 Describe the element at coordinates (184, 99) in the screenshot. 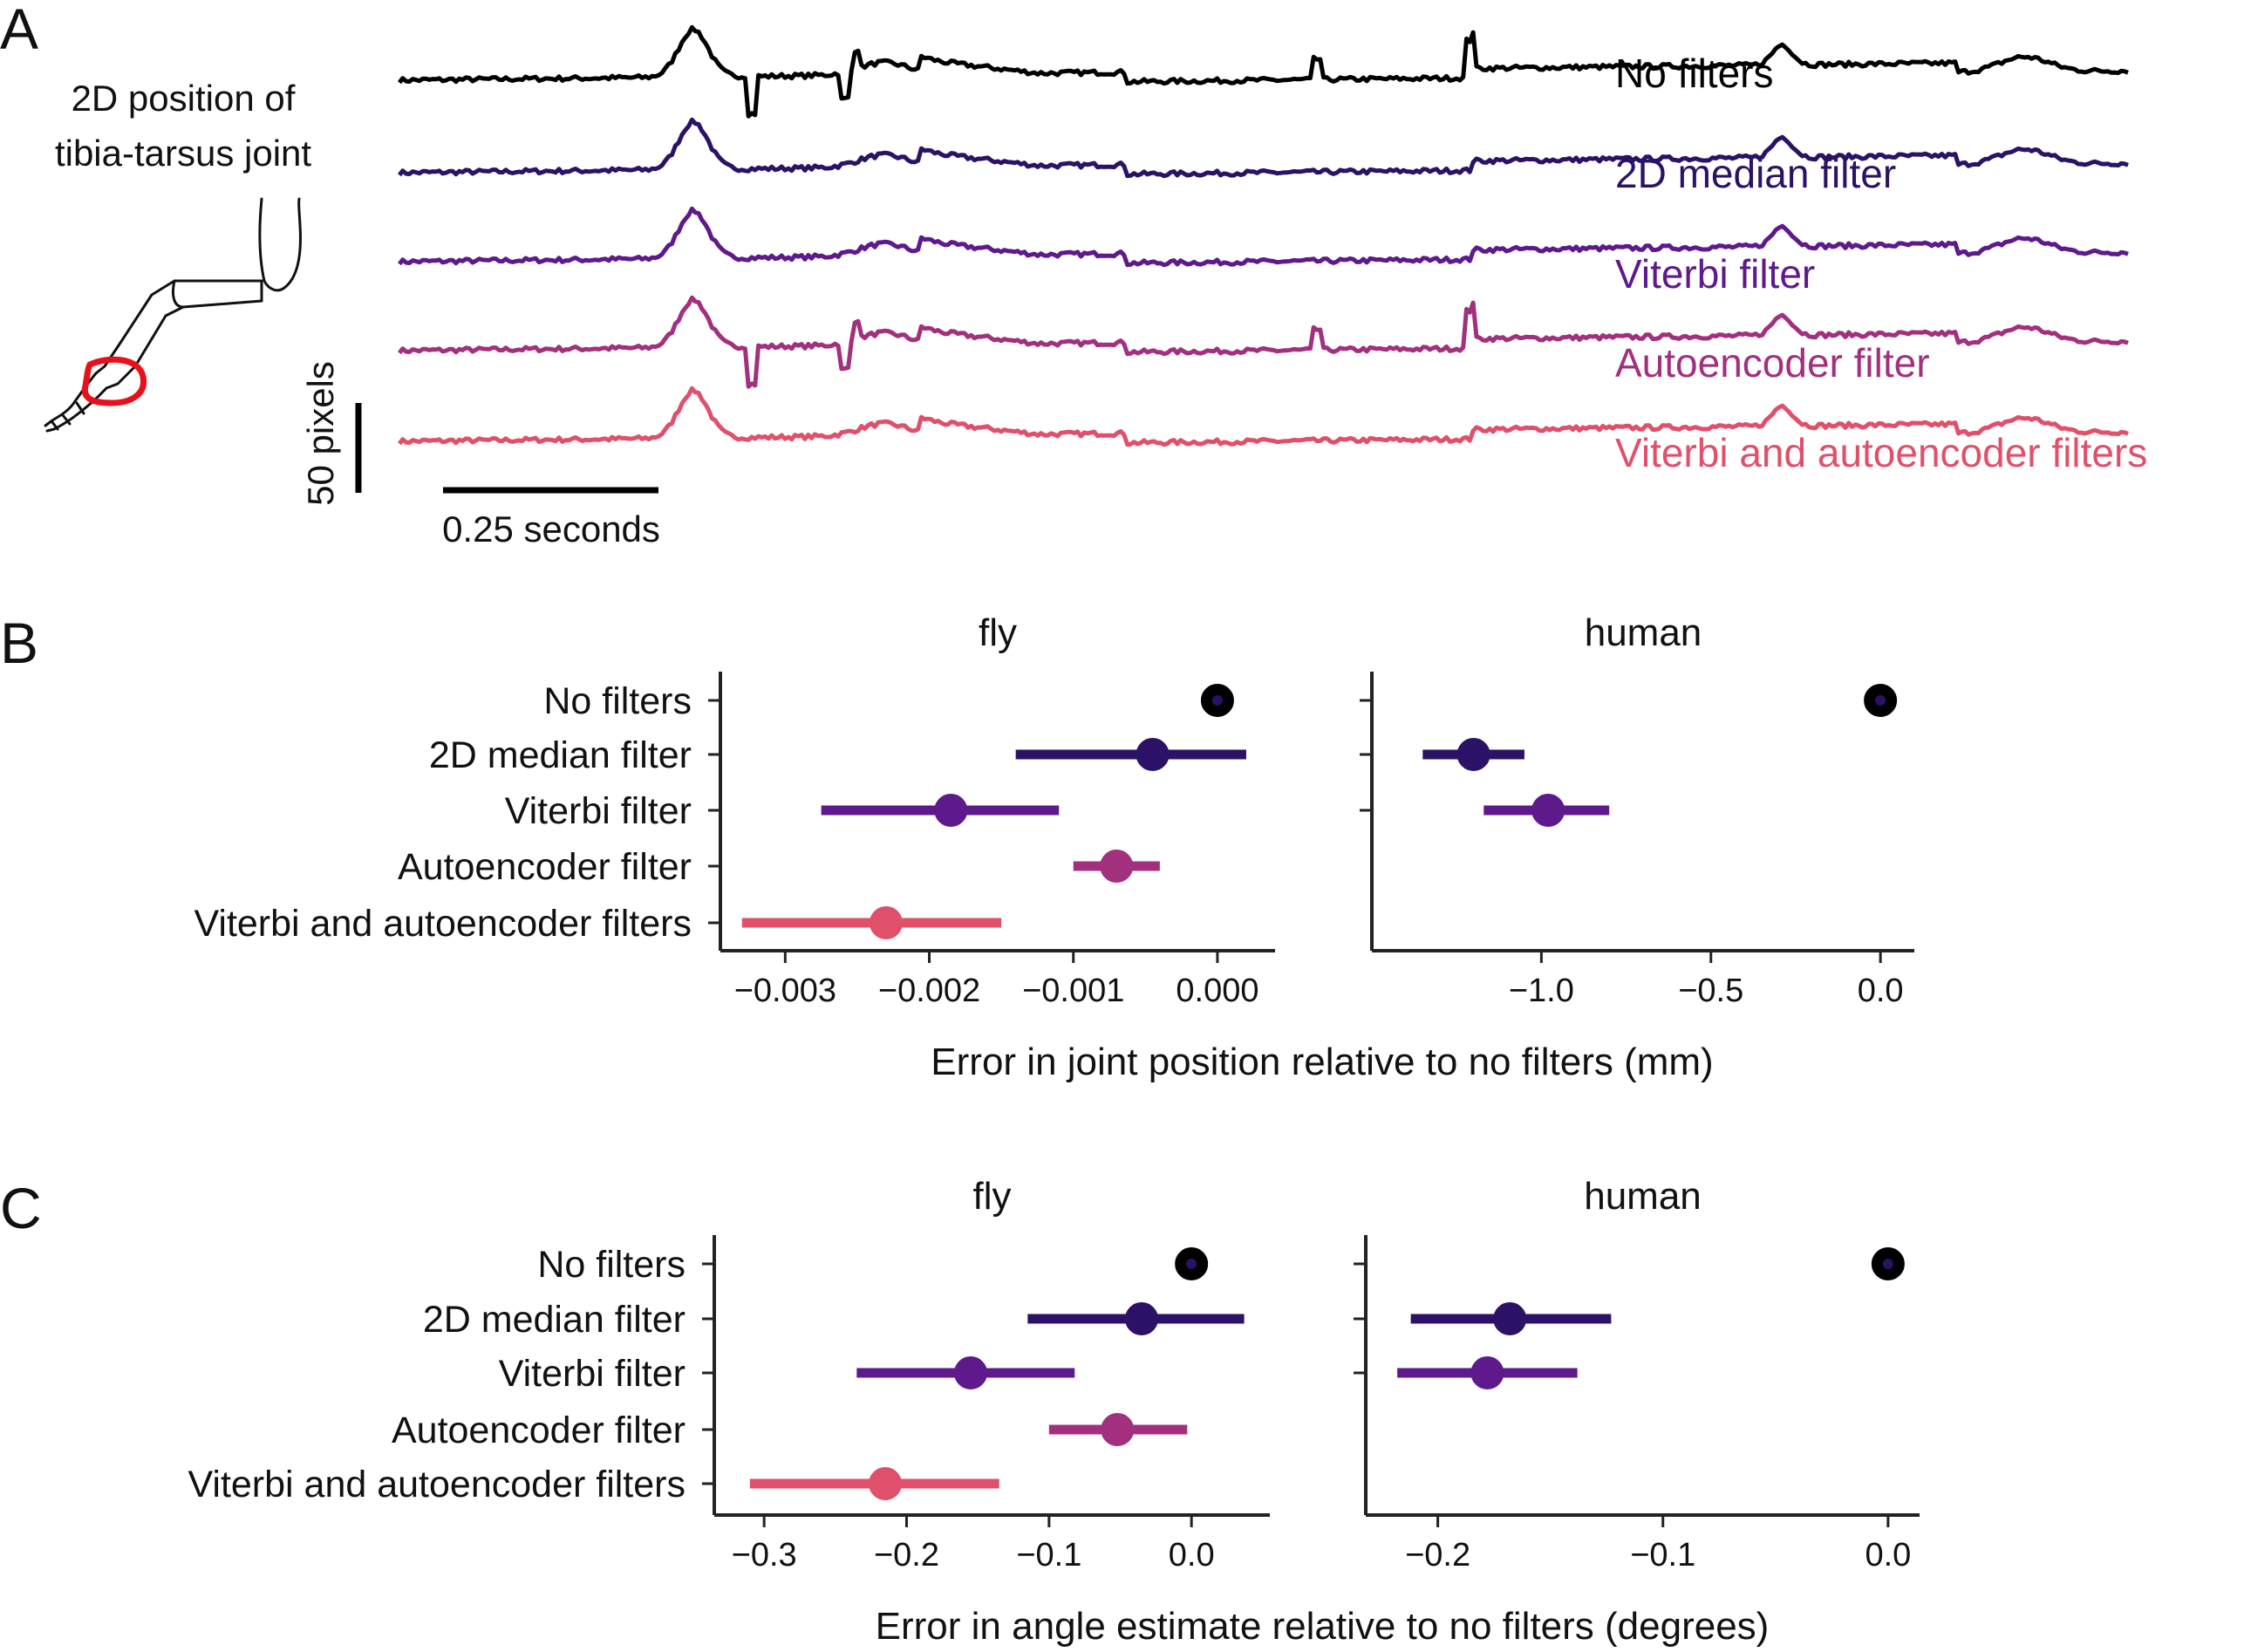

I see `diagram-label-line-1: 2D position of` at that location.